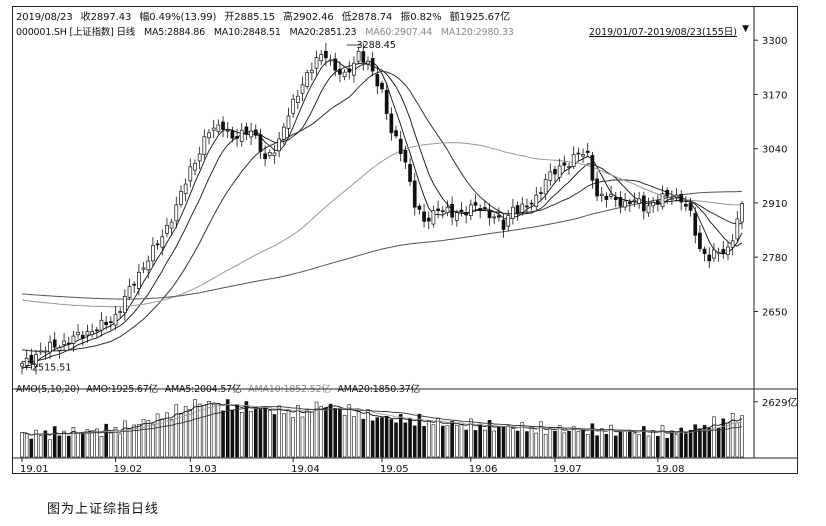 The height and width of the screenshot is (526, 826). I want to click on y-tick-label: 2780, so click(774, 258).